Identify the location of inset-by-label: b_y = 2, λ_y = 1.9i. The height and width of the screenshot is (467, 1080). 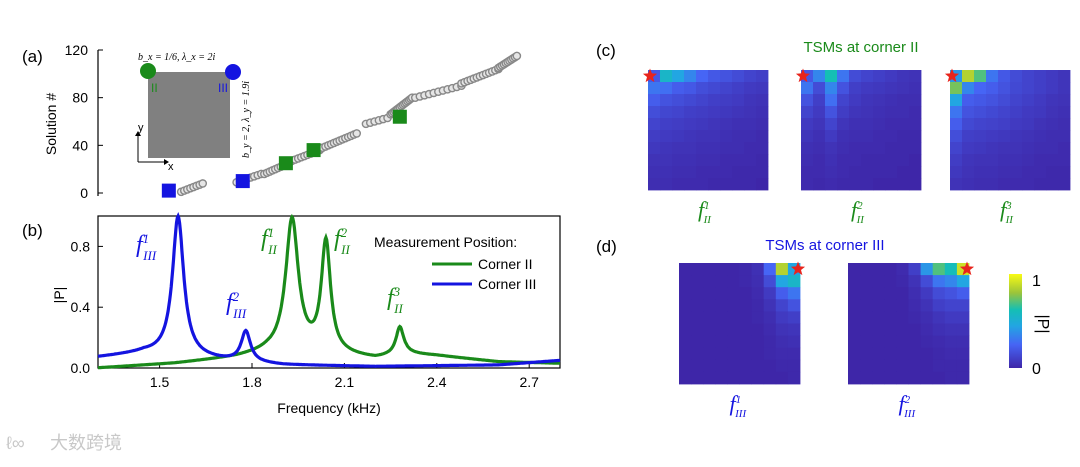
(246, 119).